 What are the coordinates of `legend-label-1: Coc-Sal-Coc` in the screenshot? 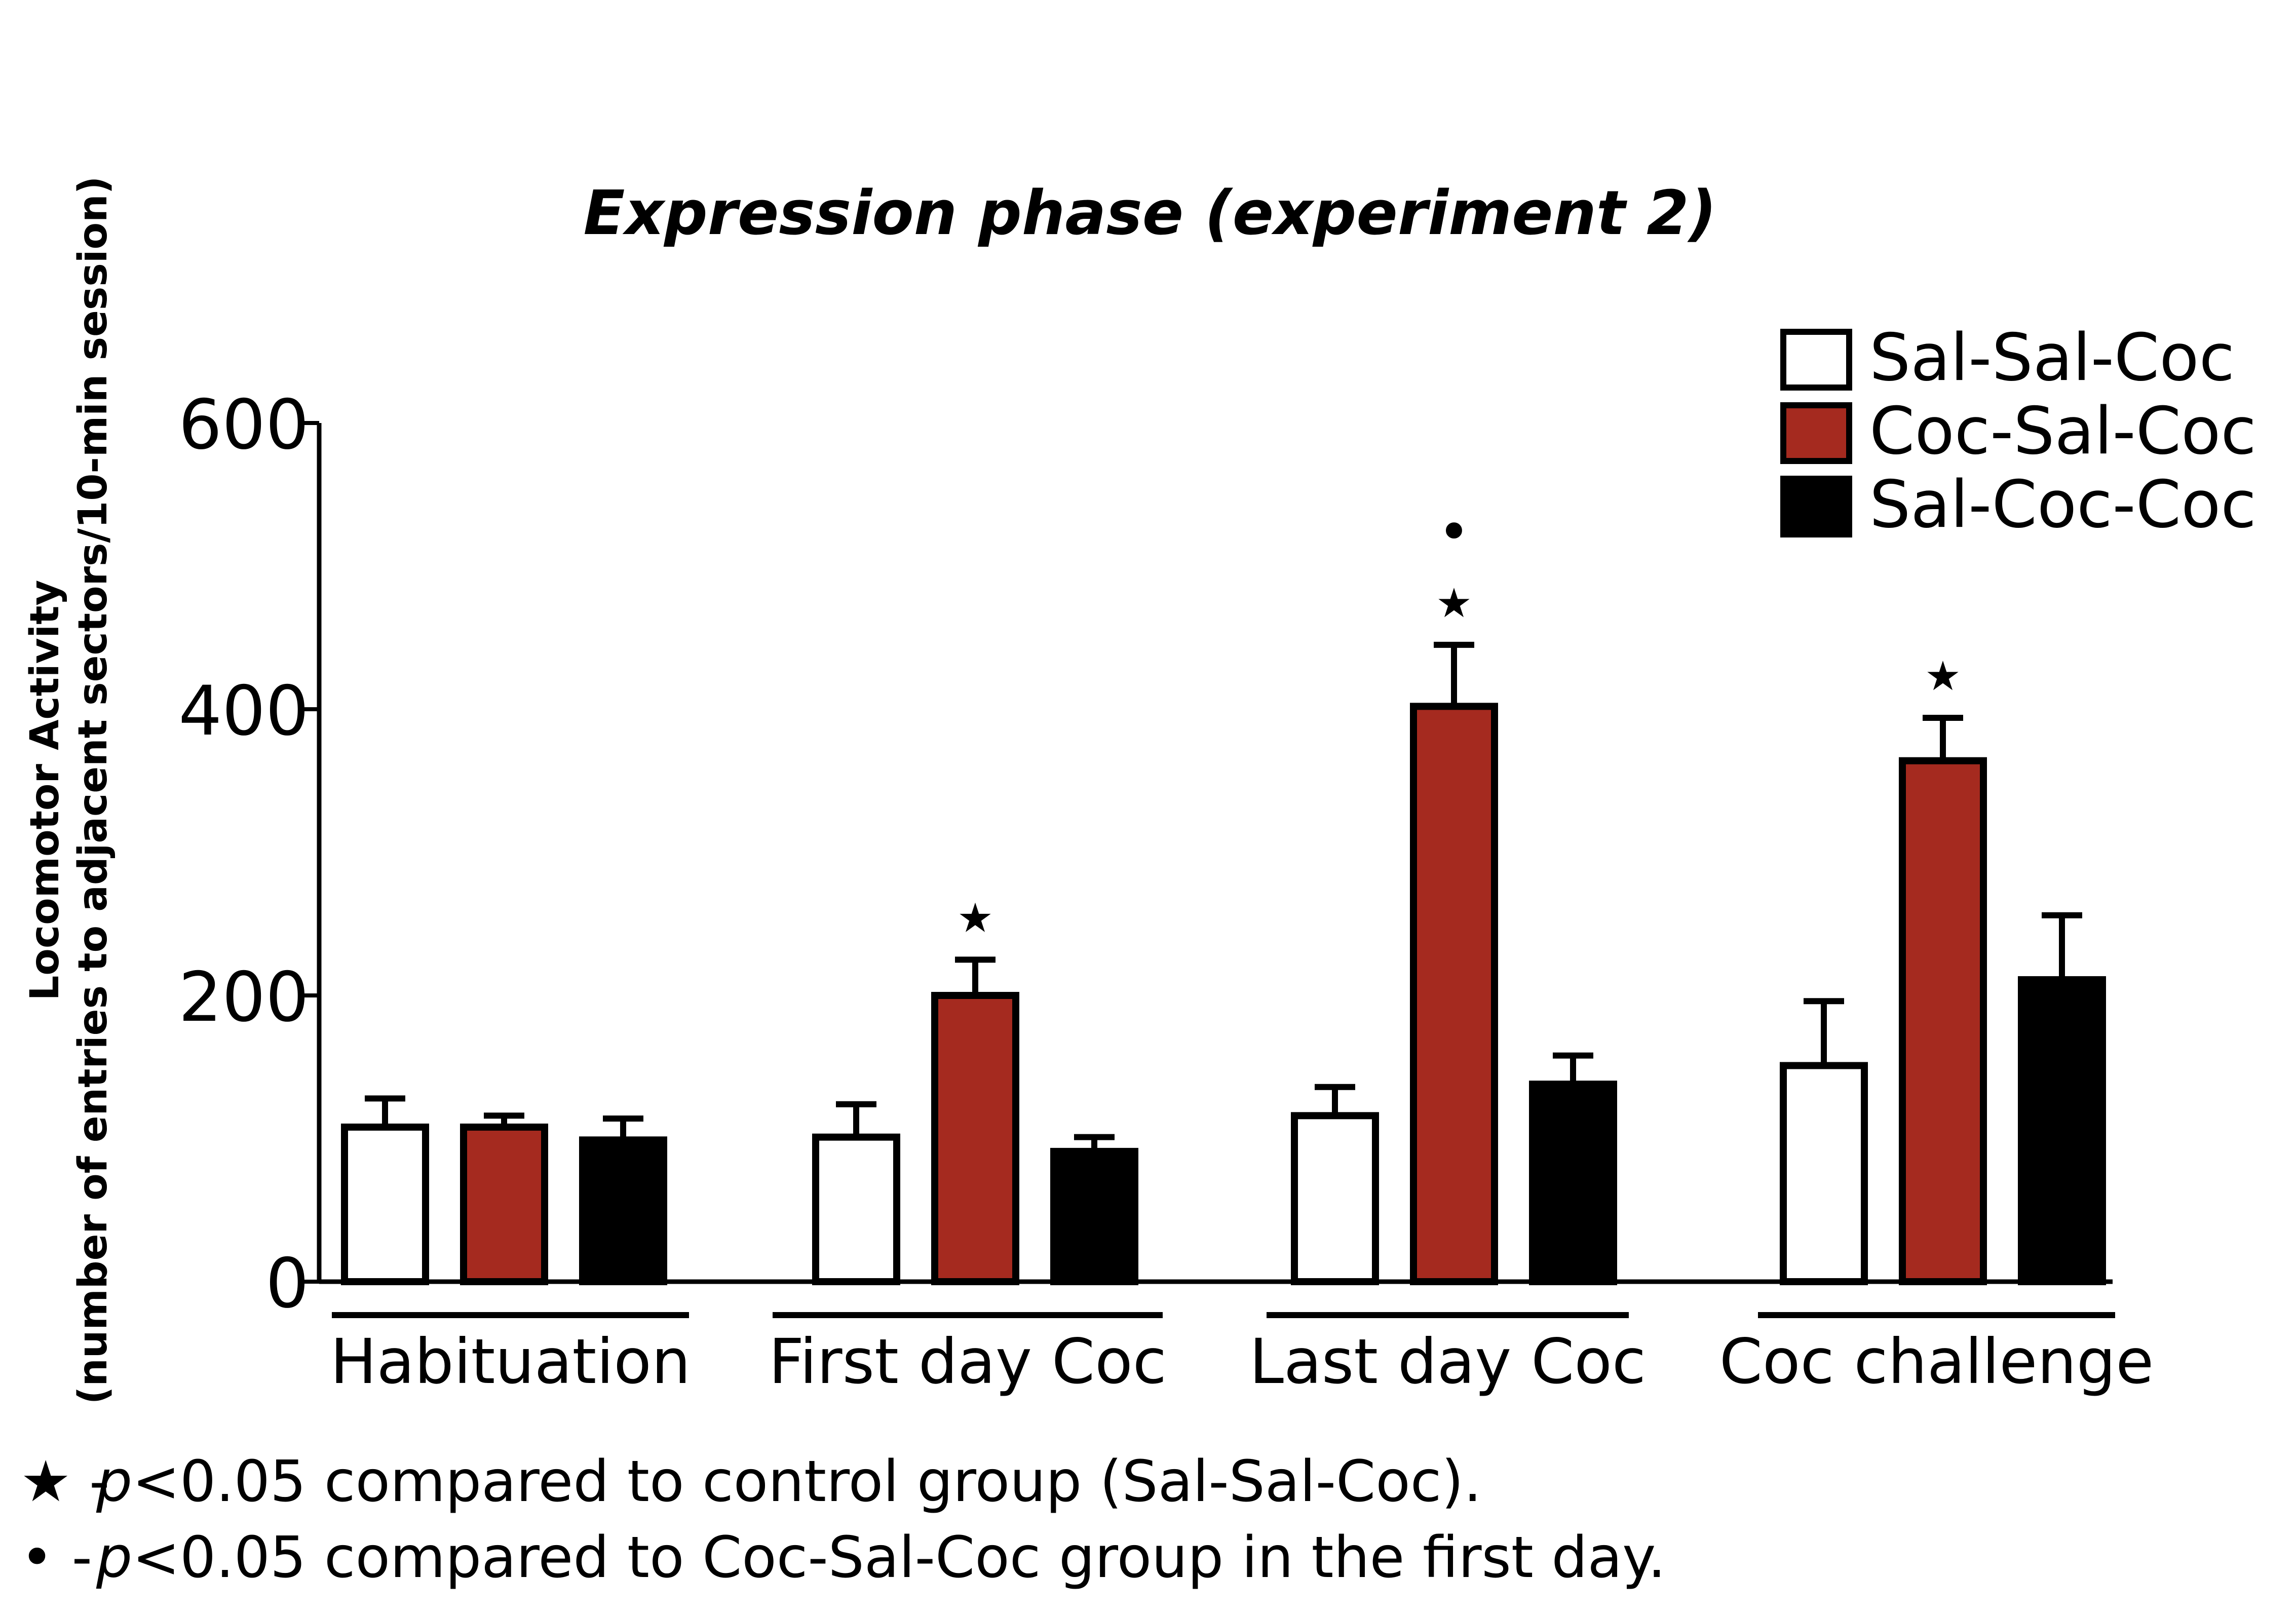 It's located at (2062, 431).